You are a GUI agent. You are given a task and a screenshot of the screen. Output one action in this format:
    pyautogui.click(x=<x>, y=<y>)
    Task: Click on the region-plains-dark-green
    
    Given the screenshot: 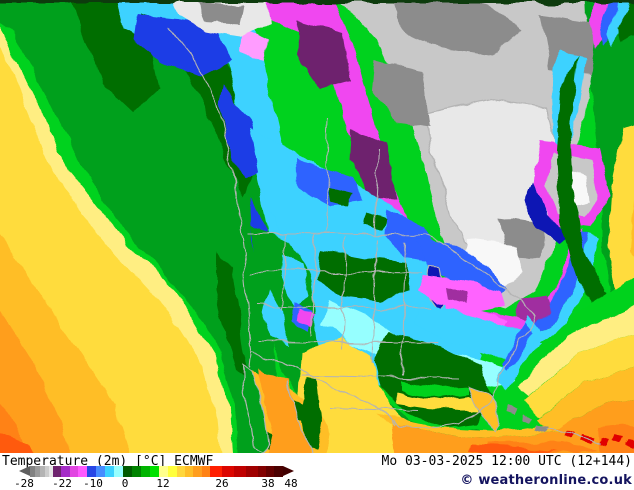 What is the action you would take?
    pyautogui.click(x=364, y=275)
    